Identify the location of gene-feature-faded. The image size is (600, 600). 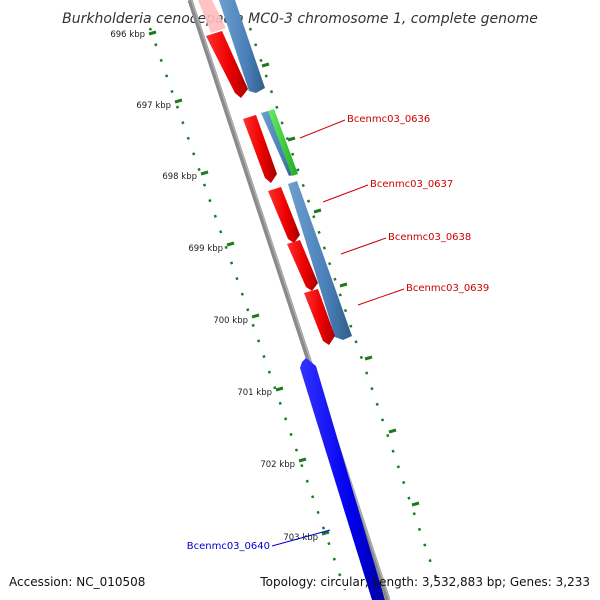
(212, 16).